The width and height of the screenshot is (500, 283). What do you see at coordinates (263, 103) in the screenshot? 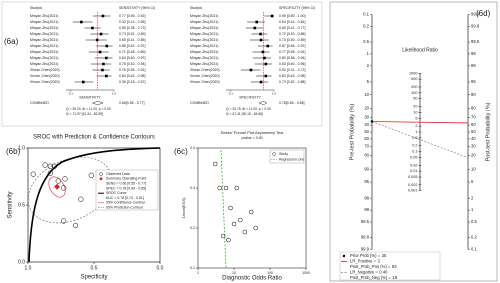
I see `combined-estimate` at bounding box center [263, 103].